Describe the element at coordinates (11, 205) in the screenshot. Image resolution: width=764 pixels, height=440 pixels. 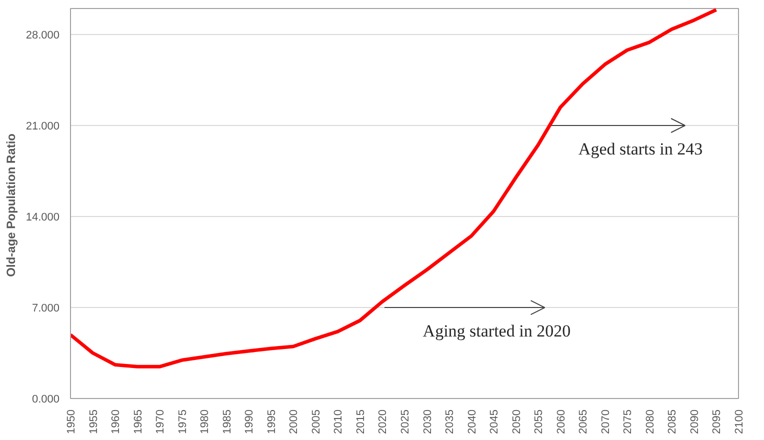
I see `y-axis-title: Old-age Population Ratio` at that location.